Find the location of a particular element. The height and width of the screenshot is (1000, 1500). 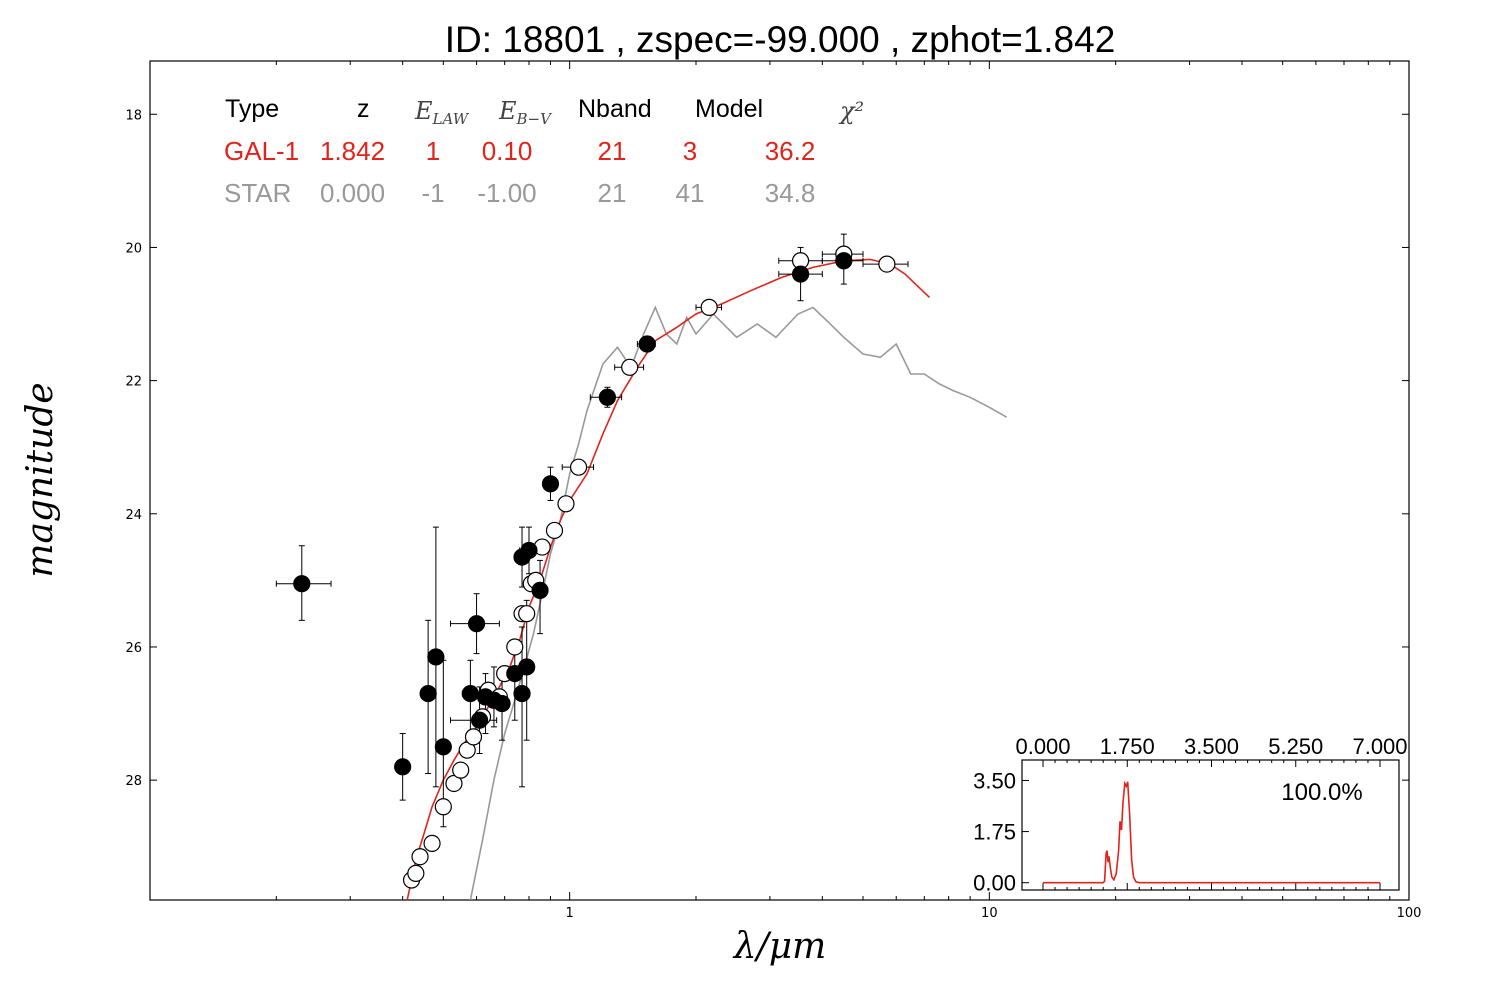

inset-pdf-curve is located at coordinates (1211, 832).